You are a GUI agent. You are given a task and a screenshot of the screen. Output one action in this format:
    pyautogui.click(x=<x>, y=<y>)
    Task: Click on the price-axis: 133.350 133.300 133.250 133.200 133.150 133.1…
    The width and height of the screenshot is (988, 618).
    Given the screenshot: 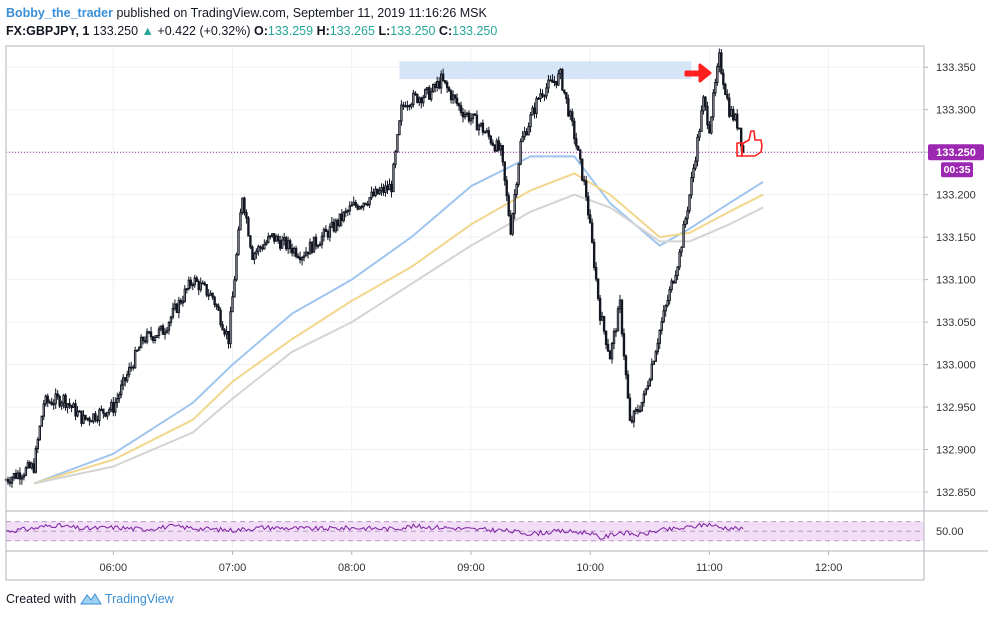 What is the action you would take?
    pyautogui.click(x=950, y=300)
    